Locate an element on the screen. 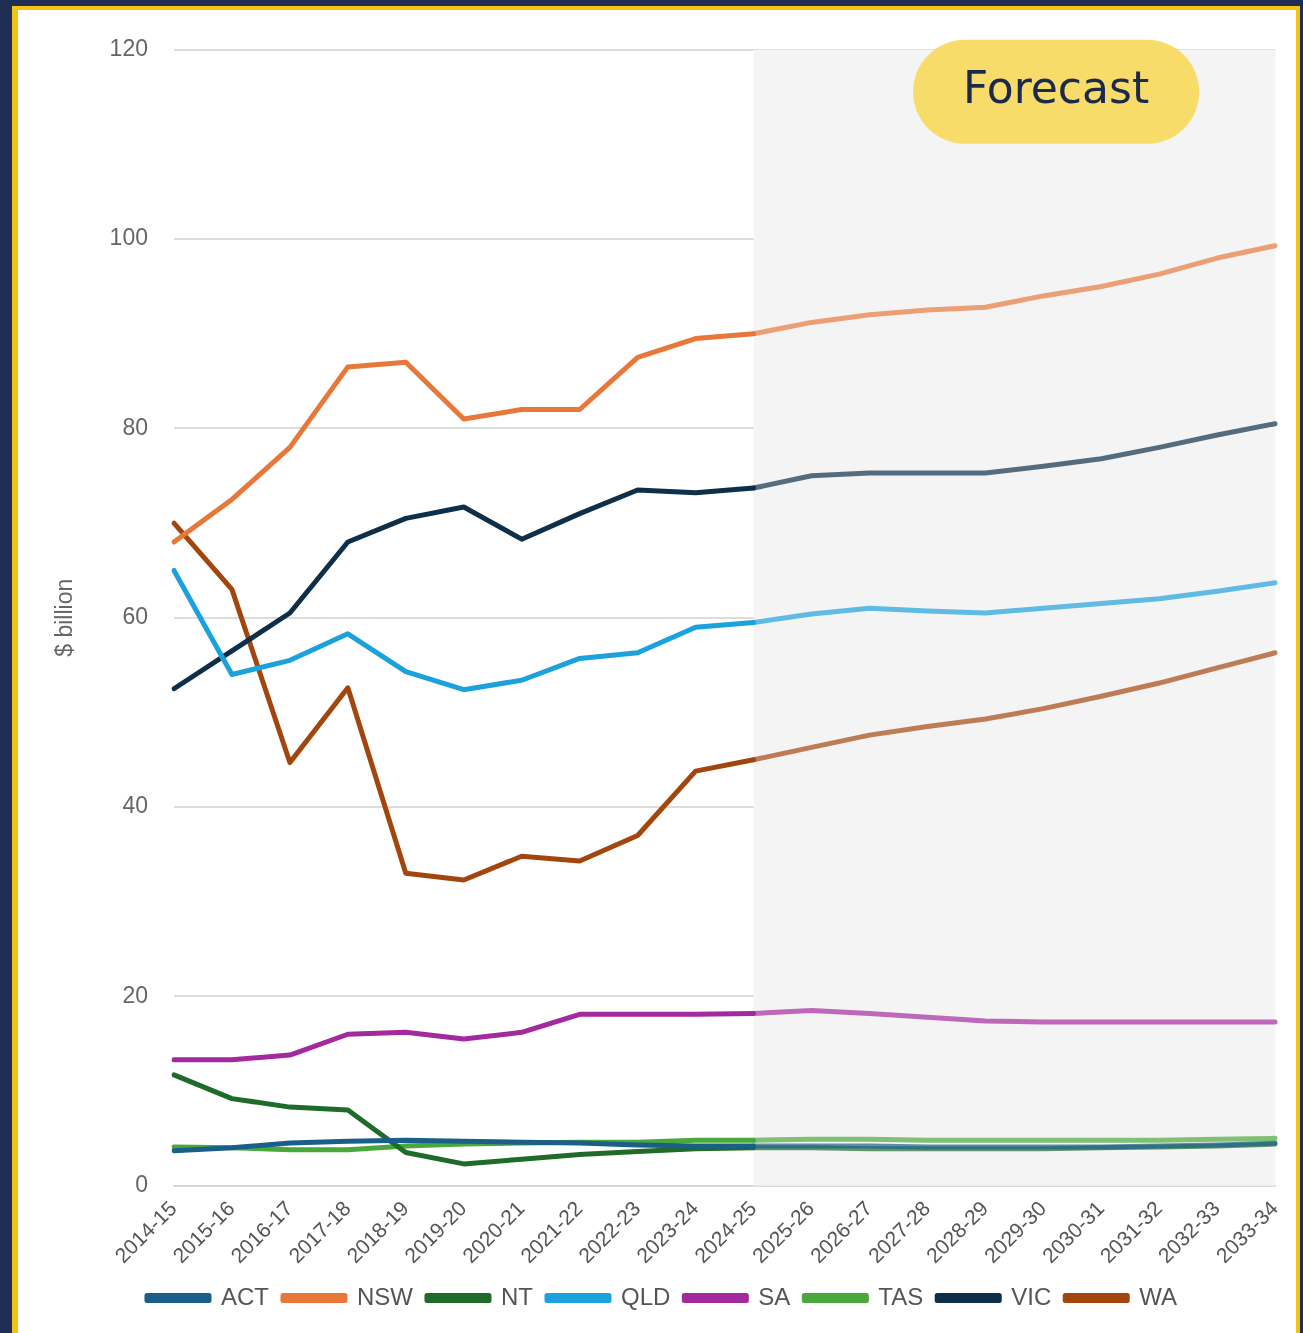 This screenshot has width=1303, height=1333. y-tick-label: 80 is located at coordinates (135, 426).